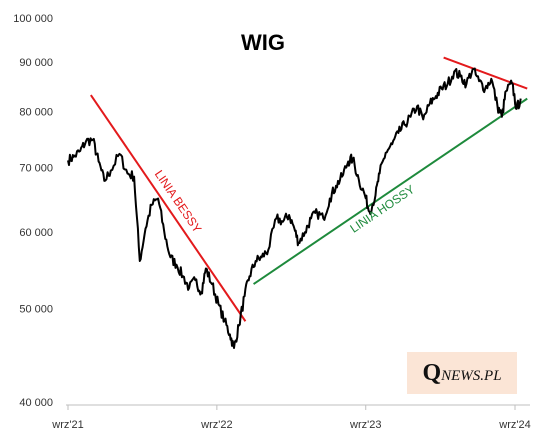  I want to click on y-tick-label: 40 000, so click(36, 403).